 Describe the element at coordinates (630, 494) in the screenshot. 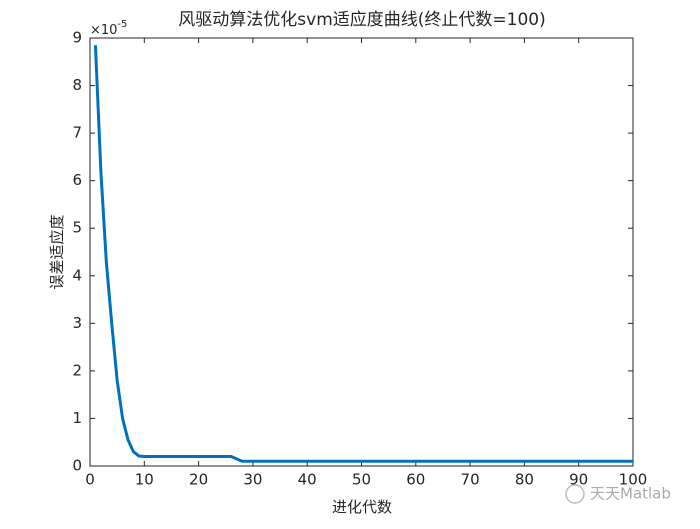

I see `watermark: 天天Matlab` at that location.